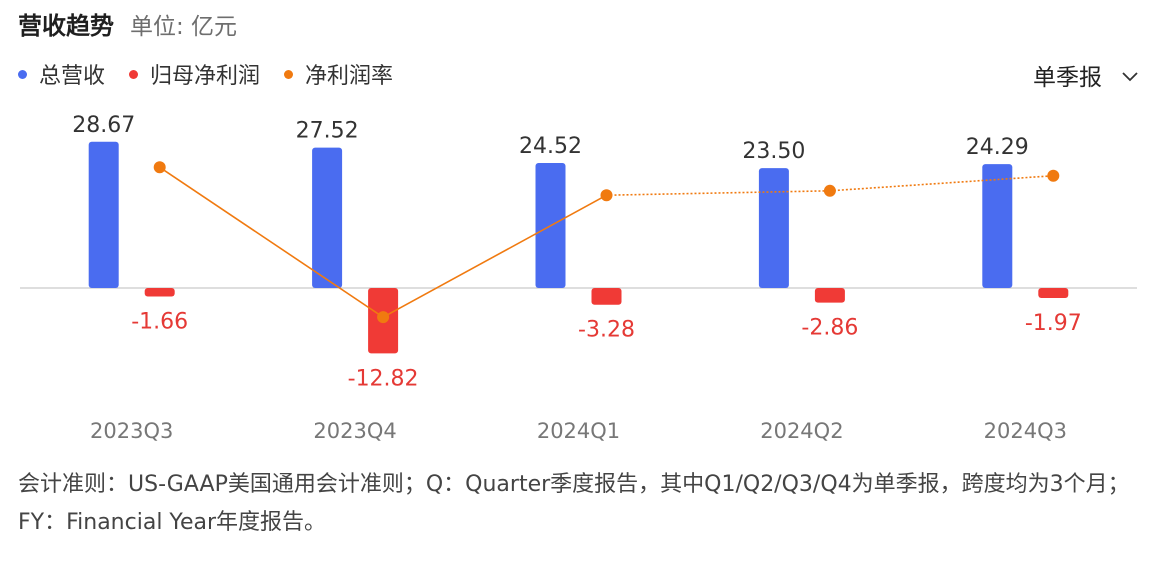 The image size is (1170, 564). I want to click on period-select-label: 单季报, so click(1067, 78).